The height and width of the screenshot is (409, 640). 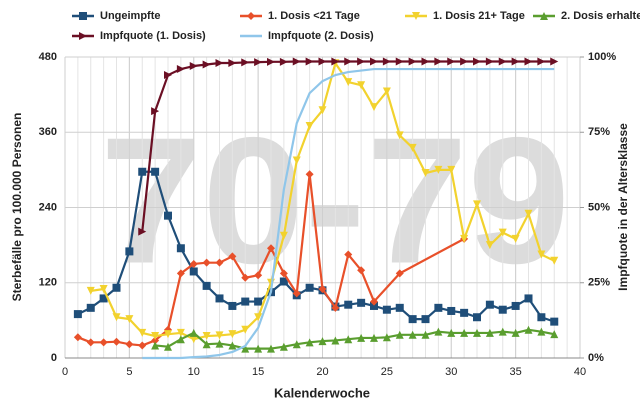 I want to click on y2-tick-label: 0%, so click(x=596, y=358).